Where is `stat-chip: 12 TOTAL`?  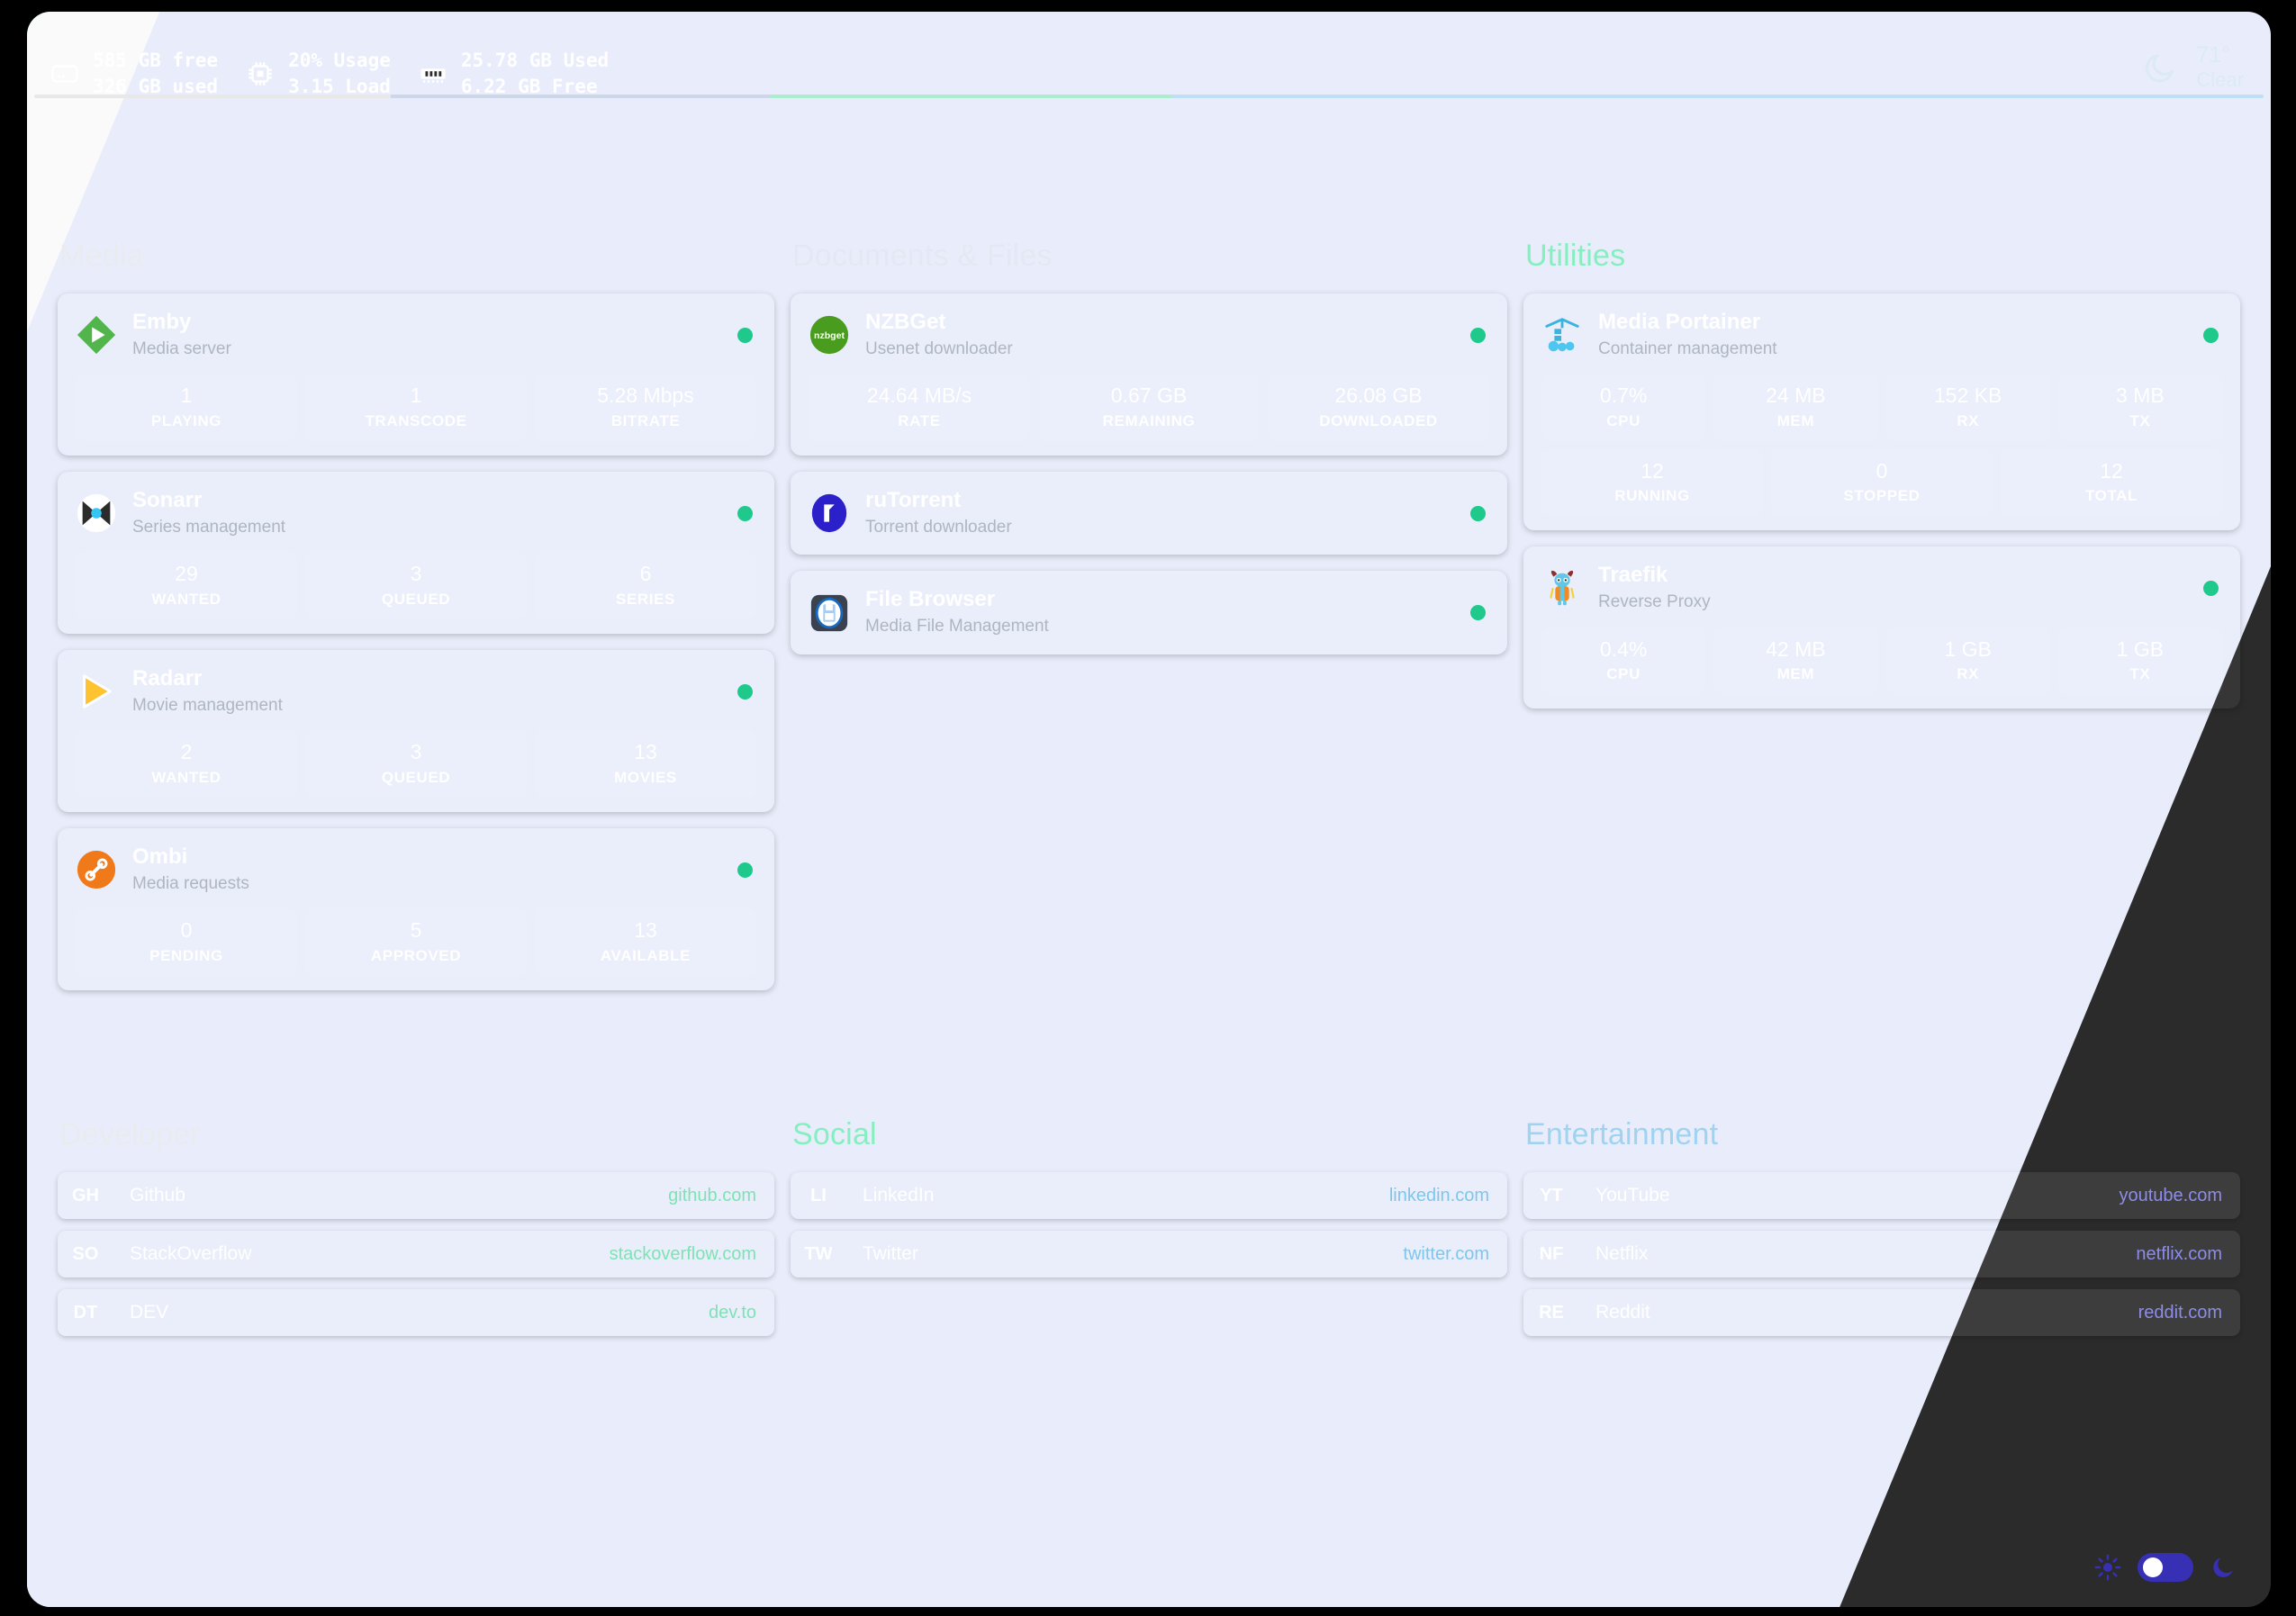
stat-chip: 12 TOTAL is located at coordinates (2111, 482).